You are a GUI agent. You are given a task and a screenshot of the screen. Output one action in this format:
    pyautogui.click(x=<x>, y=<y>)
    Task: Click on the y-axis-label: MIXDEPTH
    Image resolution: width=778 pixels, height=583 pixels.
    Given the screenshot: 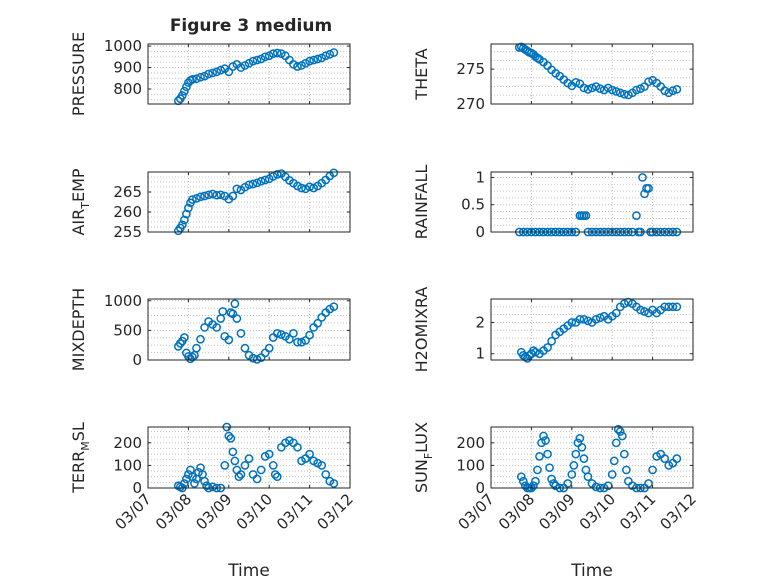 What is the action you would take?
    pyautogui.click(x=78, y=329)
    